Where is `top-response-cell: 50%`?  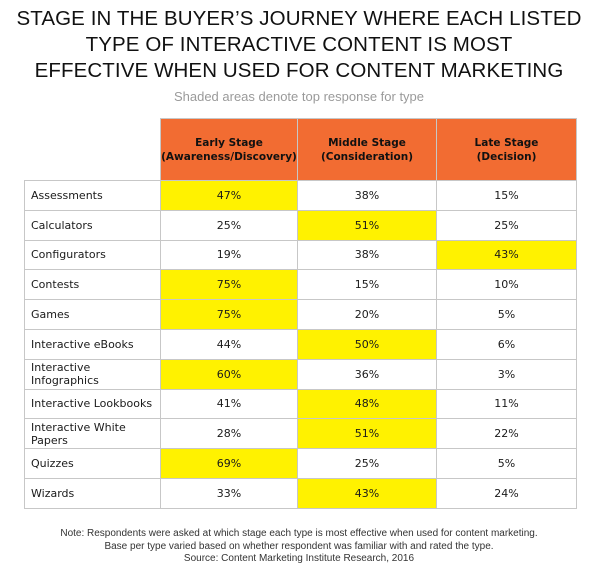
top-response-cell: 50% is located at coordinates (367, 344).